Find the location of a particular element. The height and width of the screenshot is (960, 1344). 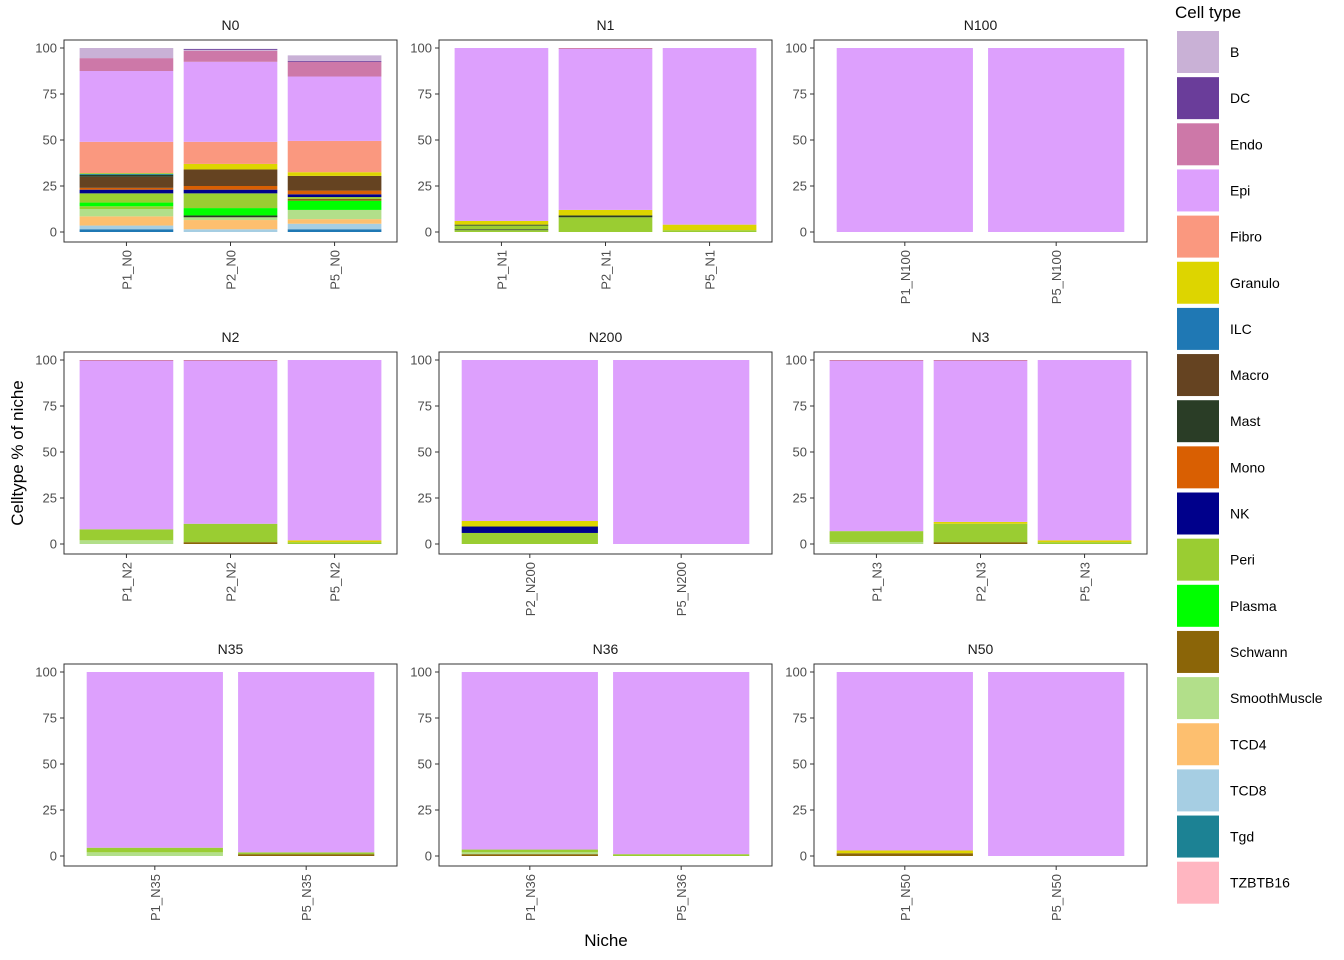

legend-label: NK is located at coordinates (1240, 514).